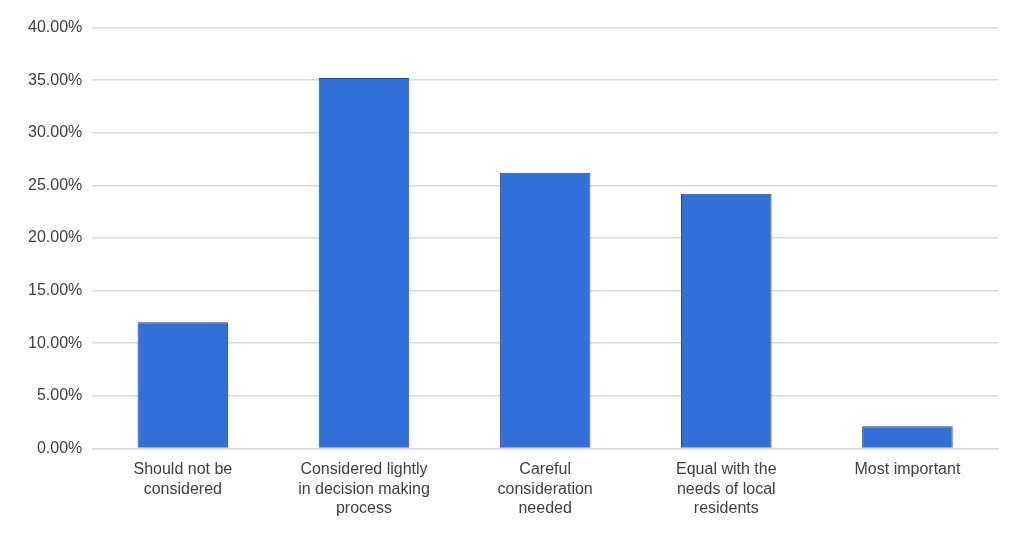 Image resolution: width=1012 pixels, height=538 pixels. Describe the element at coordinates (55, 237) in the screenshot. I see `y-tick-label: 20.00%` at that location.